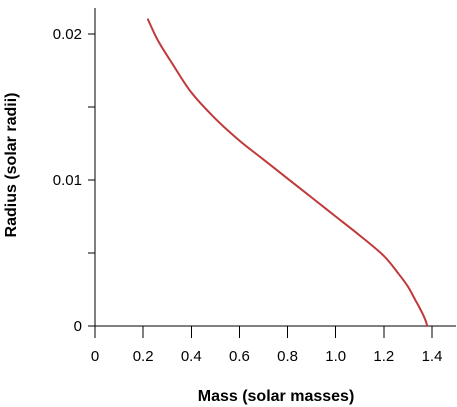 The image size is (457, 407). What do you see at coordinates (191, 356) in the screenshot?
I see `x-tick-label: 0.4` at bounding box center [191, 356].